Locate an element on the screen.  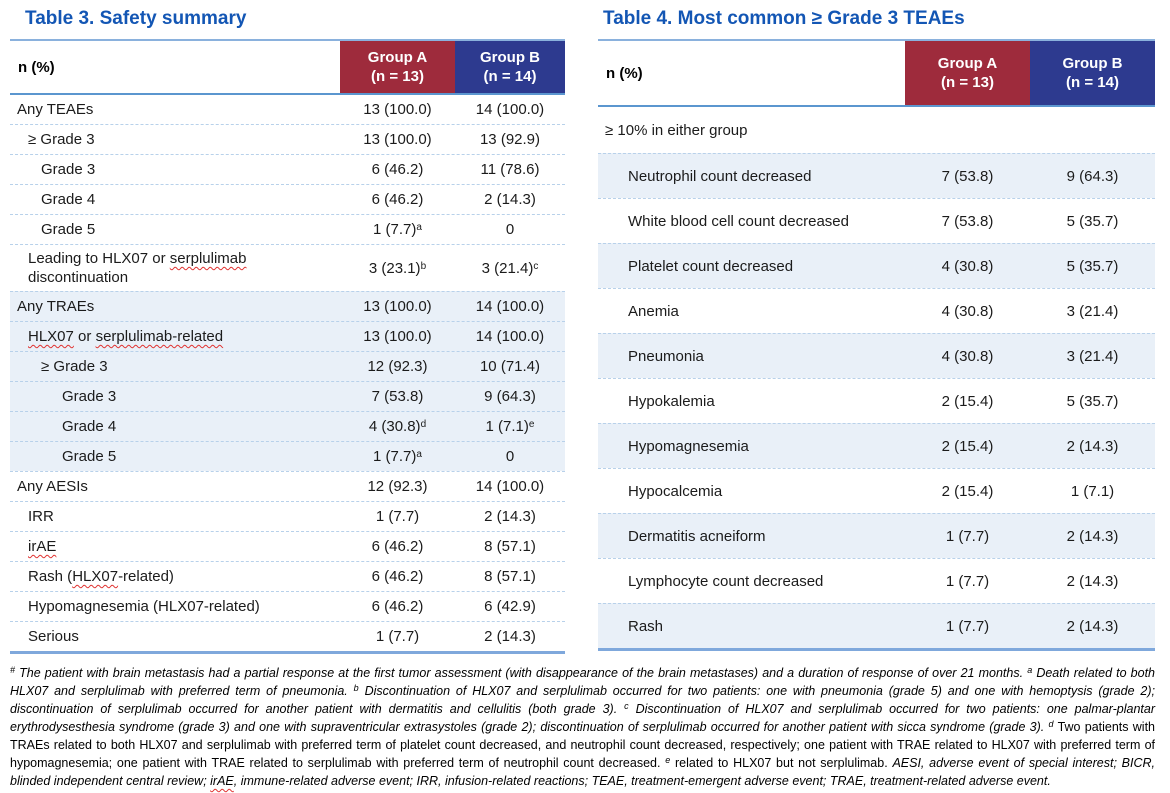
row-label: Grade 4 is located at coordinates (89, 426).